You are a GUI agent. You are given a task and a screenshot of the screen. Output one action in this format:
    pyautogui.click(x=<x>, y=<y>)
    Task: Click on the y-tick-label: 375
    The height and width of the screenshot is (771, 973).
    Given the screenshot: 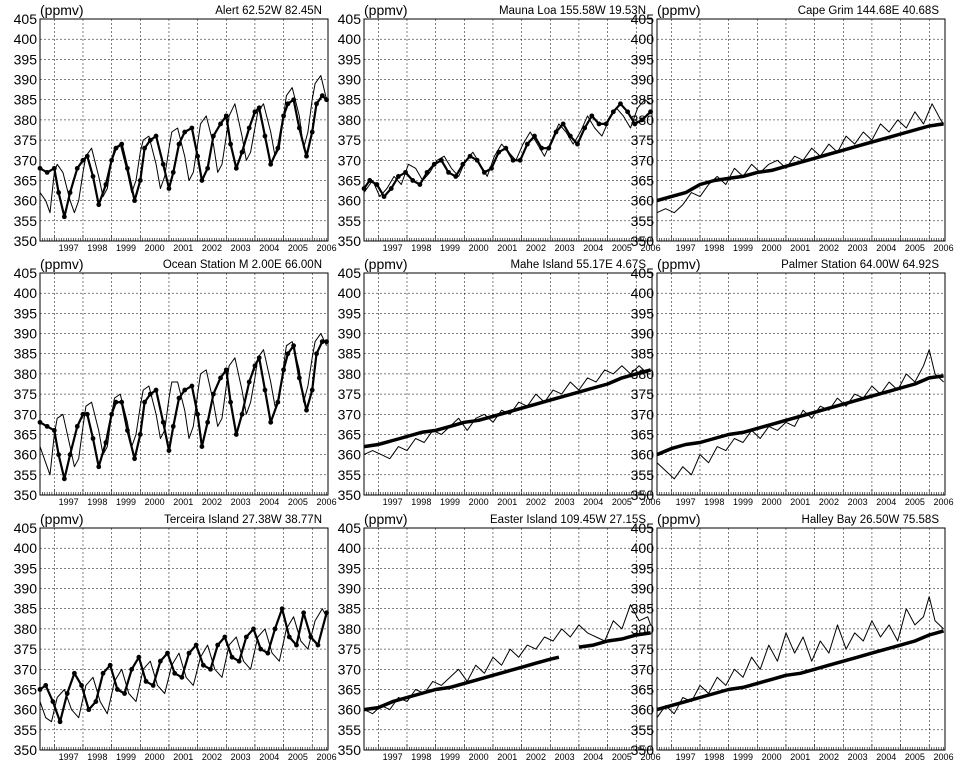 What is the action you would take?
    pyautogui.click(x=350, y=649)
    